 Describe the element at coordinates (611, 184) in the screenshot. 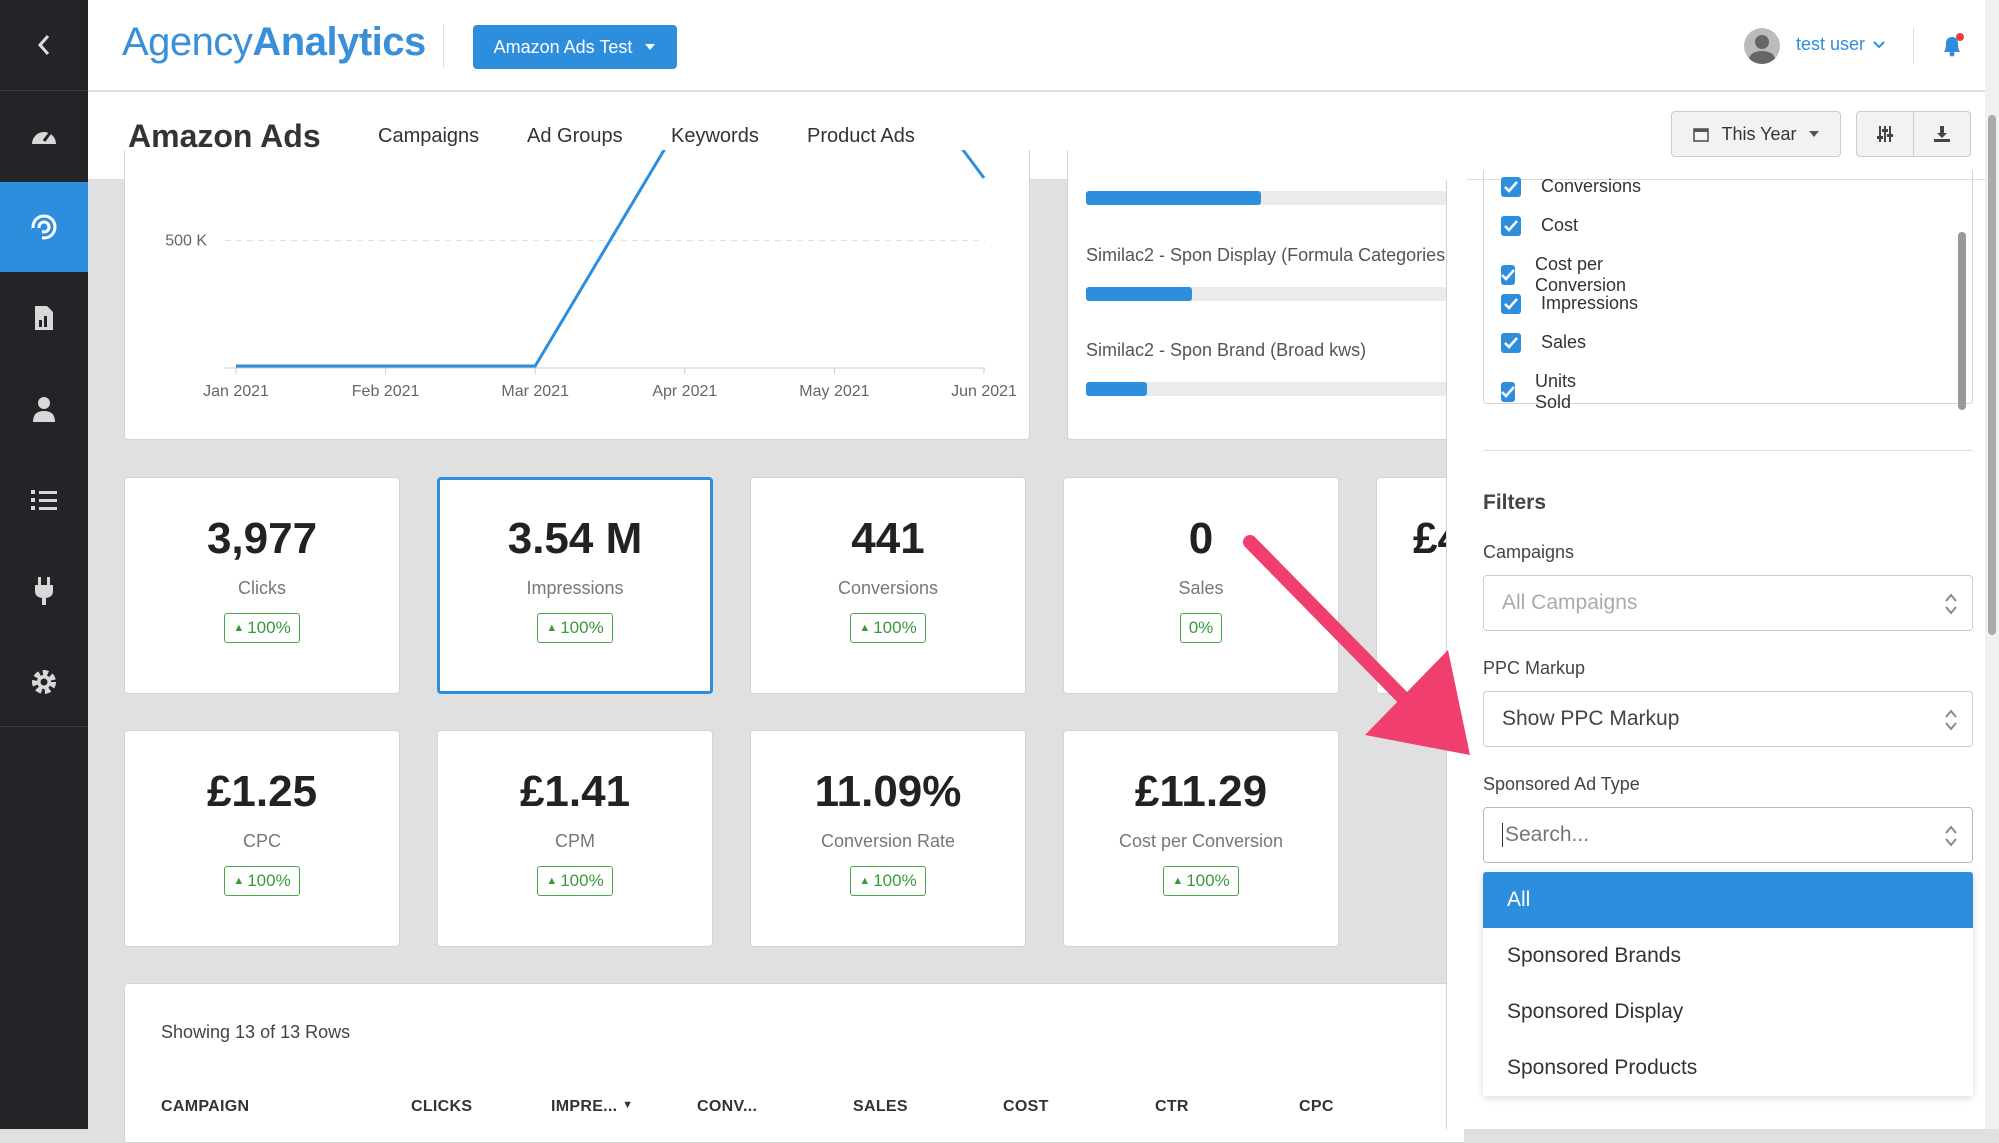

I see `series-line` at that location.